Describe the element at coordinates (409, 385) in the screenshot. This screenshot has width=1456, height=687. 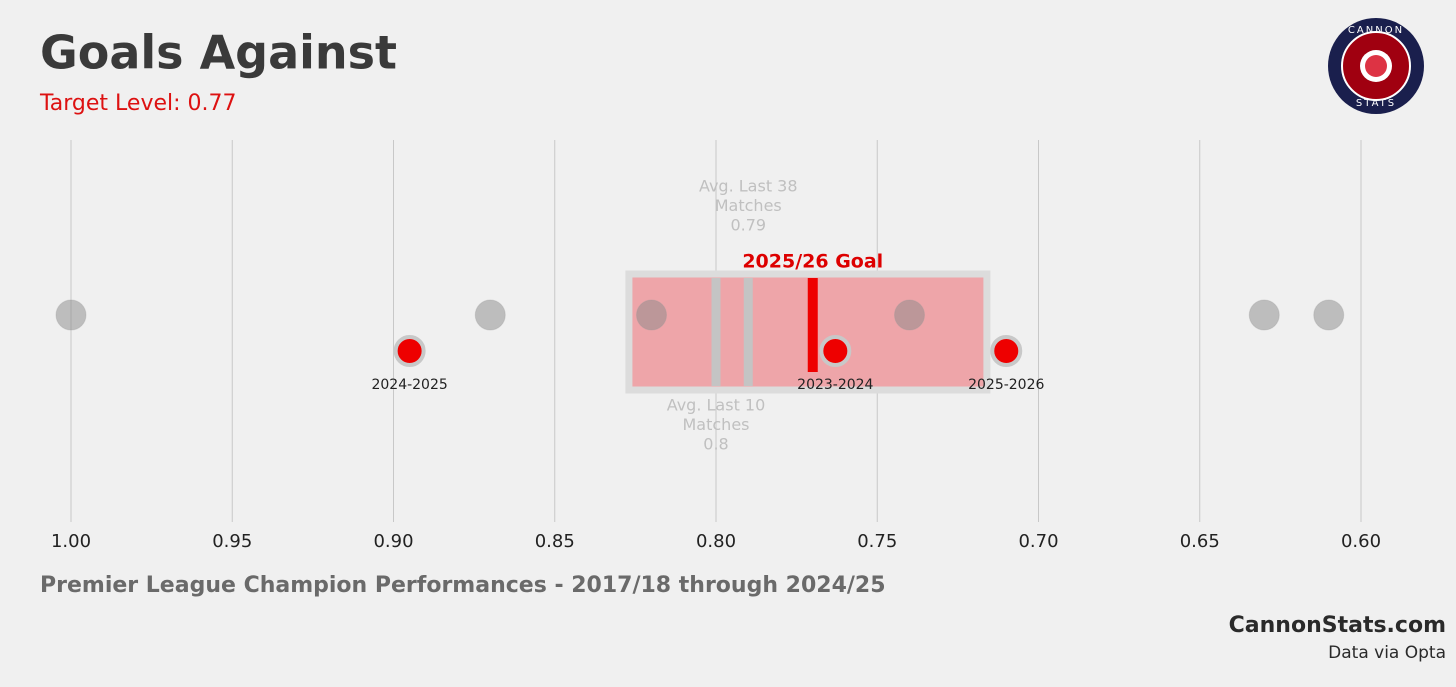
I see `season-label: 2024-2025` at that location.